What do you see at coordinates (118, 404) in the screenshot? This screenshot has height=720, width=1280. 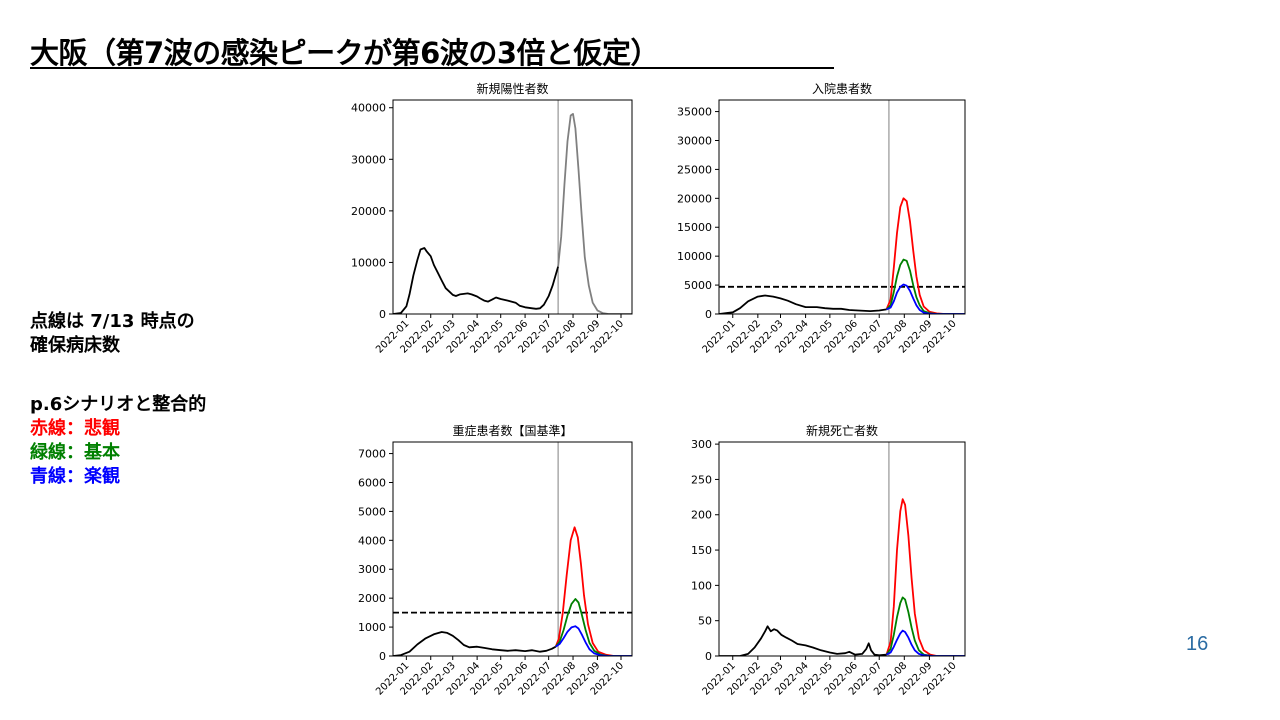 I see `consistency-note: p.6シナリオと整合的` at bounding box center [118, 404].